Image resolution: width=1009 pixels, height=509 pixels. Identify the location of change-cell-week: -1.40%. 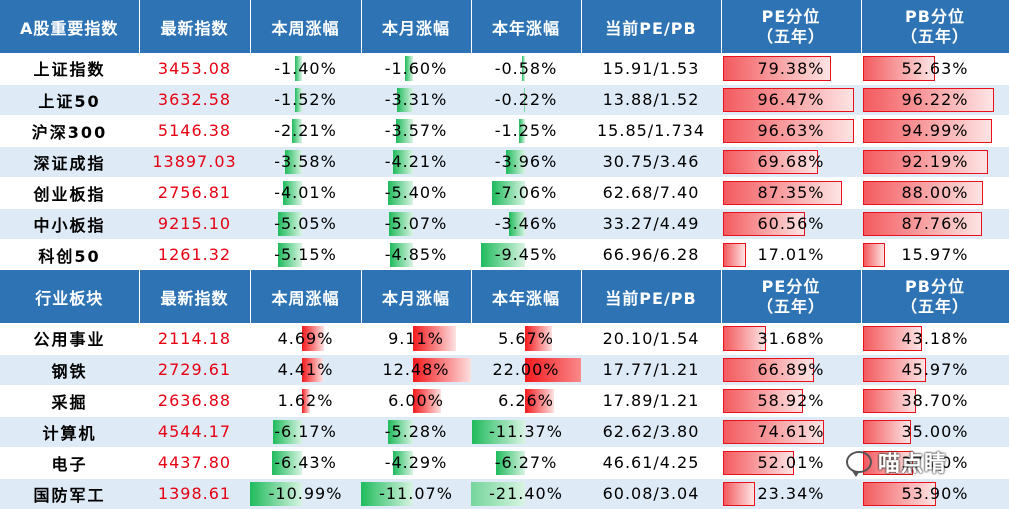
(305, 69).